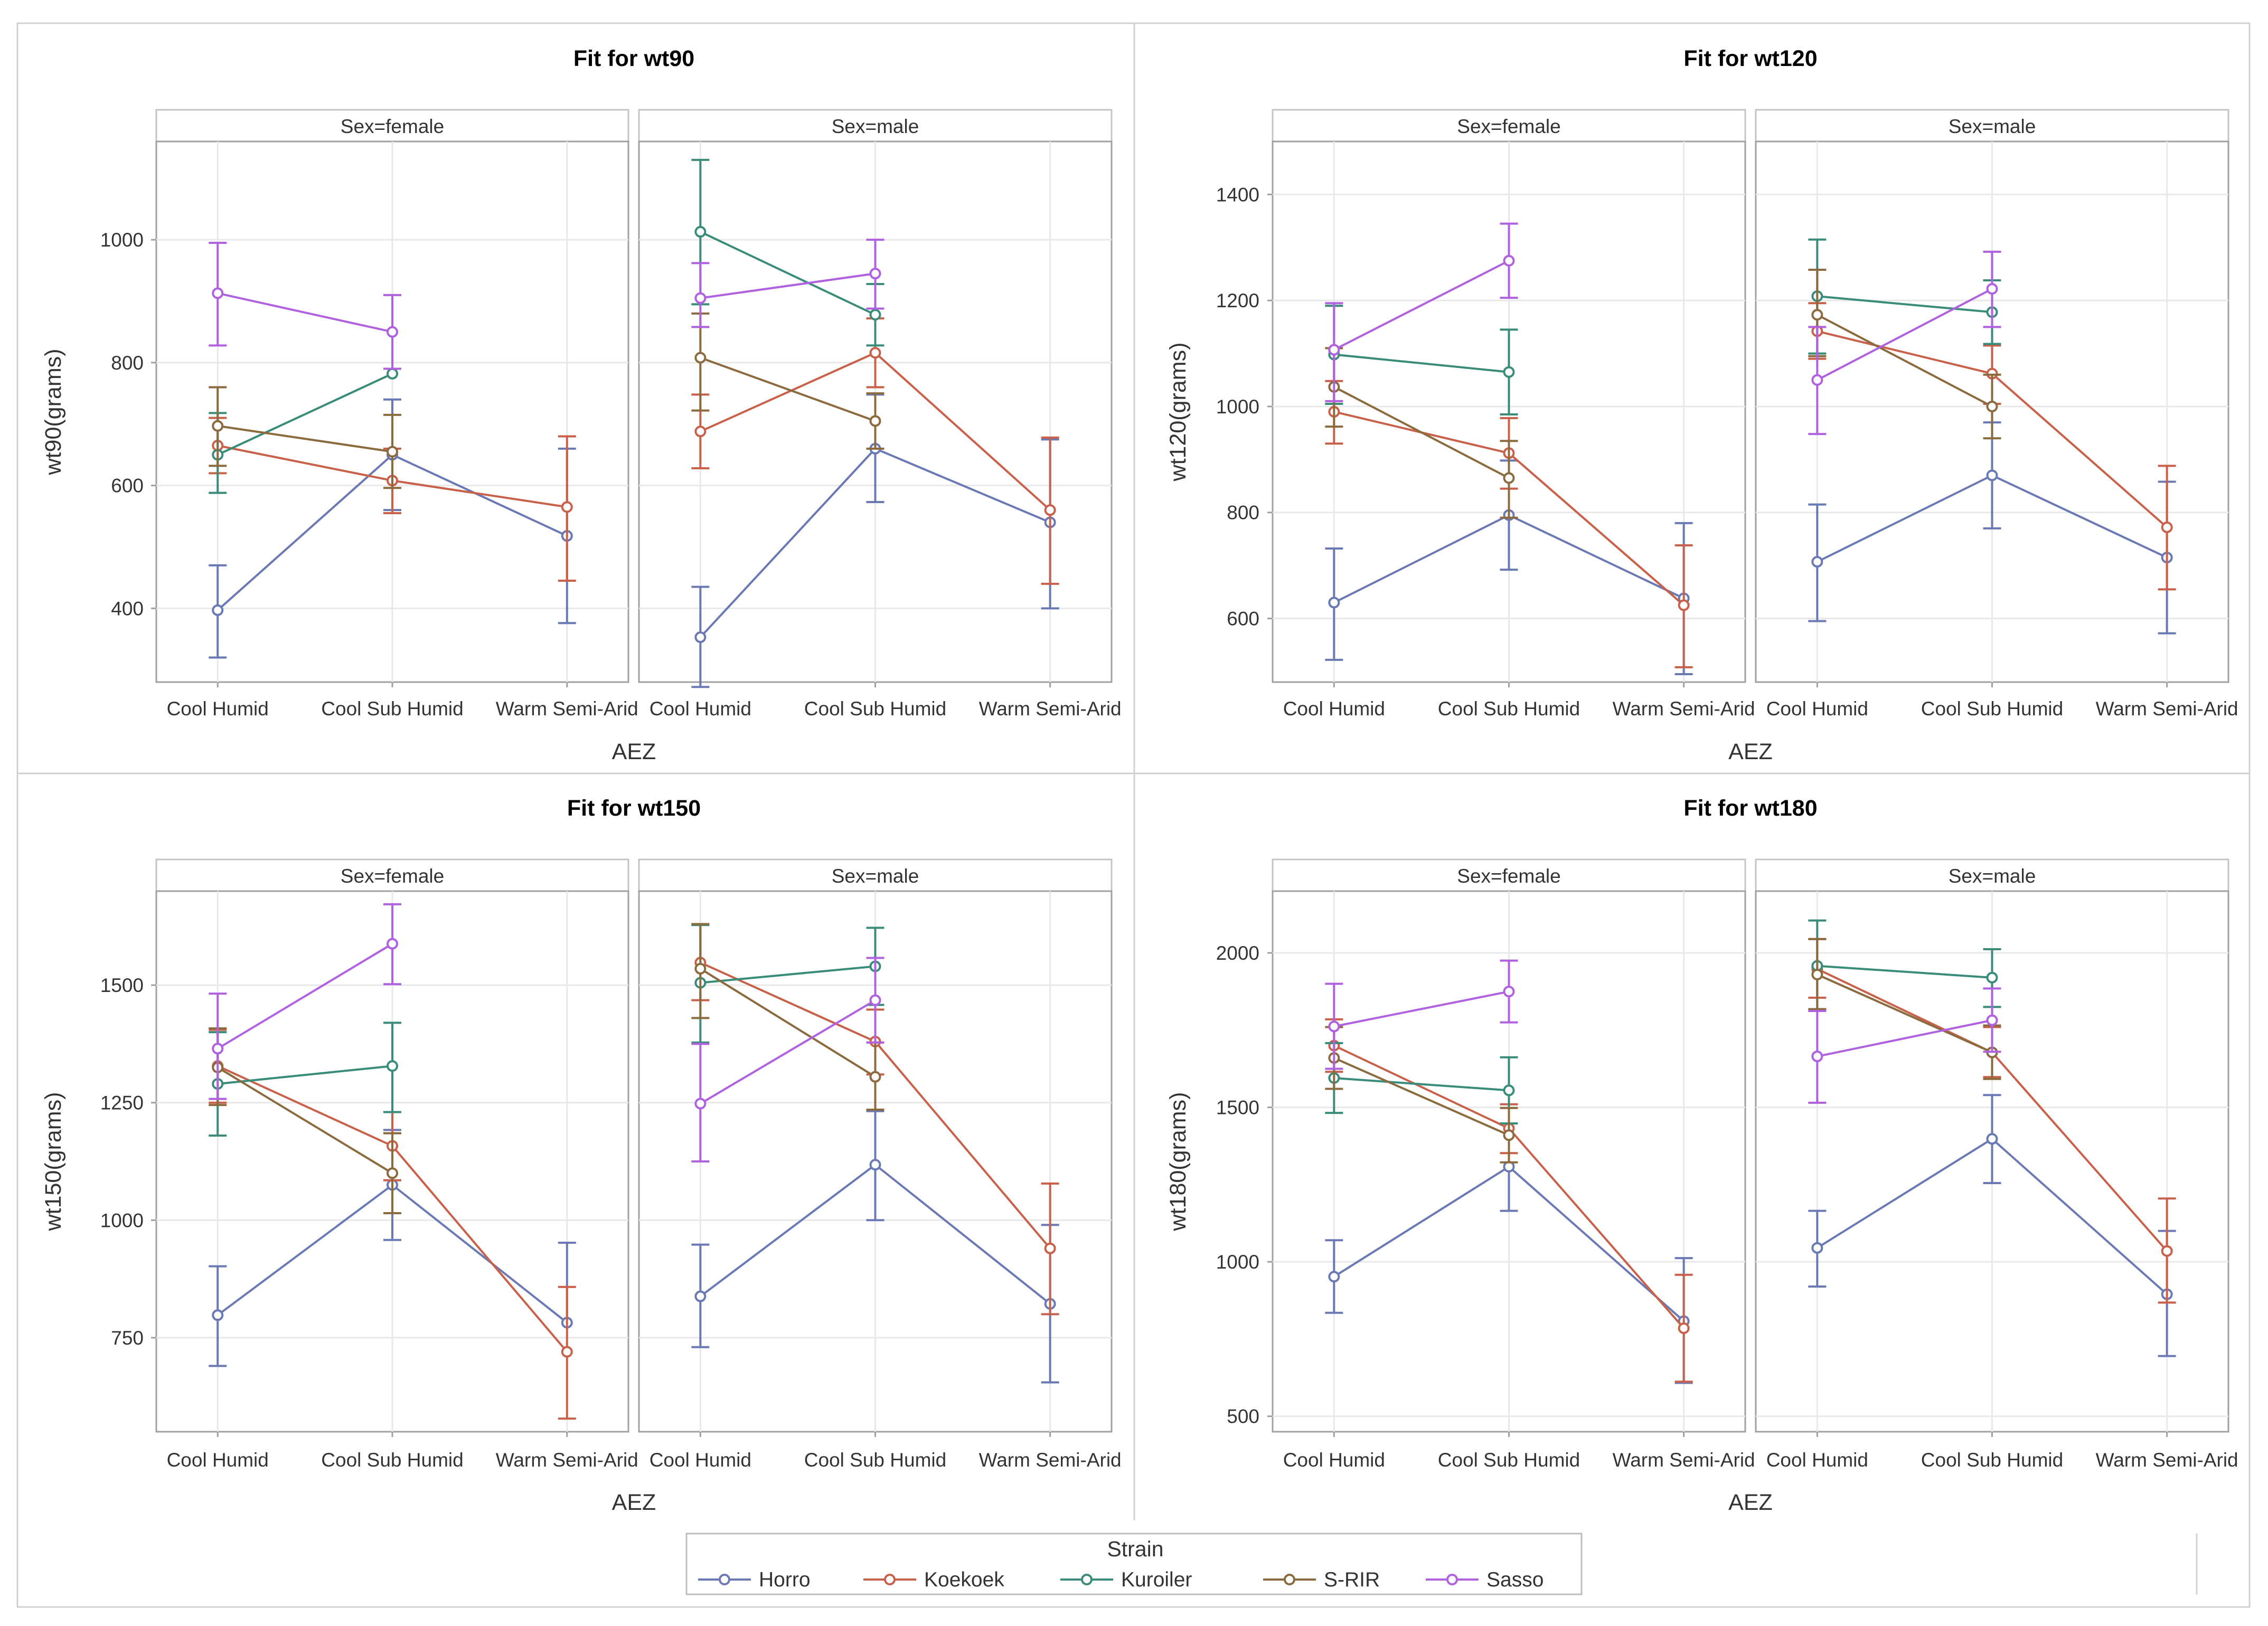 The image size is (2268, 1626). What do you see at coordinates (1135, 1549) in the screenshot?
I see `legend-title: Strain` at bounding box center [1135, 1549].